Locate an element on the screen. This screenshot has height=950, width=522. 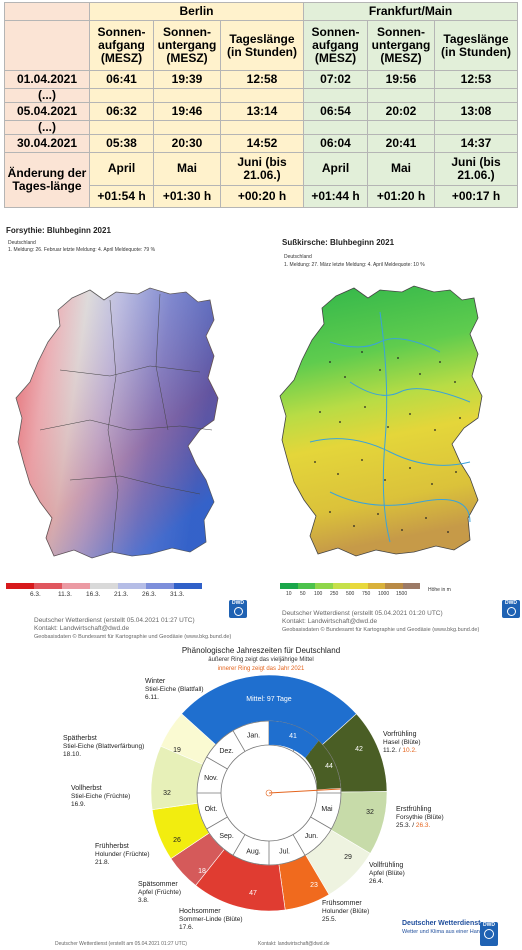
center-label: Mittel: 97 Tage is located at coordinates (269, 699).